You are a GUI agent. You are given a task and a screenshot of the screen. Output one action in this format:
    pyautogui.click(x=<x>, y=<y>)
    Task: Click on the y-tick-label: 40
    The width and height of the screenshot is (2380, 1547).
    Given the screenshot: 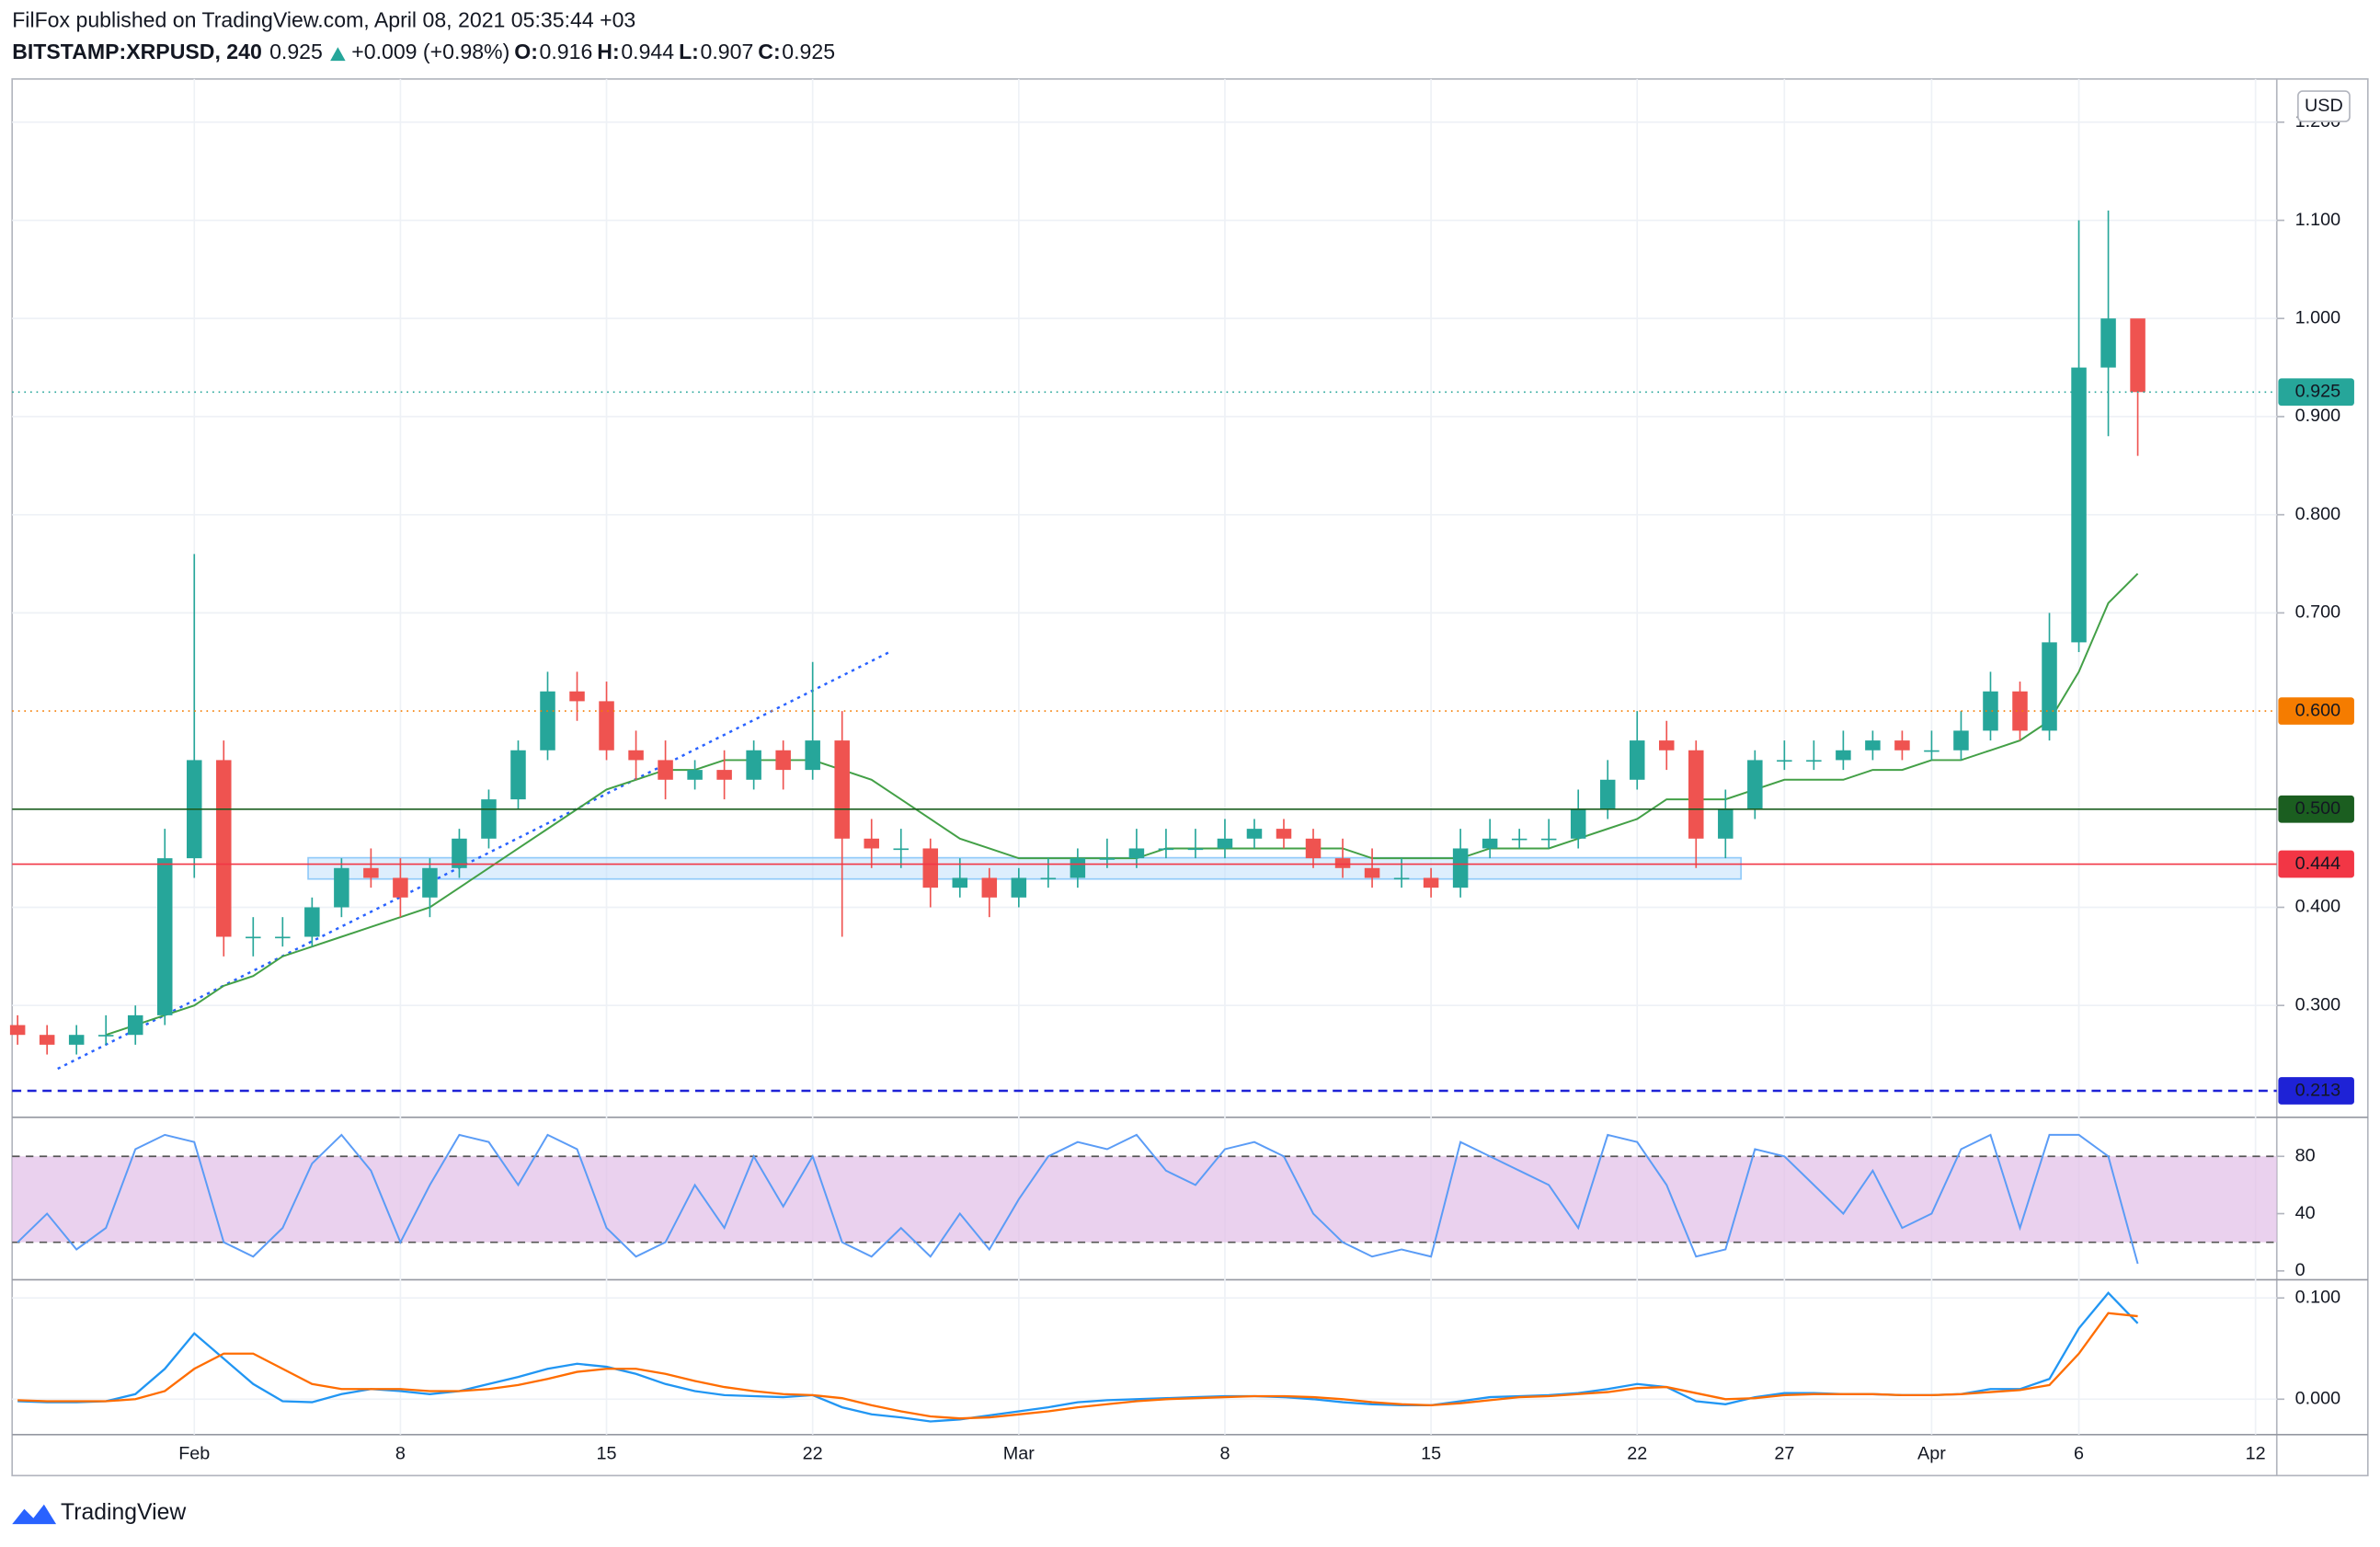 What is the action you would take?
    pyautogui.click(x=2305, y=1213)
    